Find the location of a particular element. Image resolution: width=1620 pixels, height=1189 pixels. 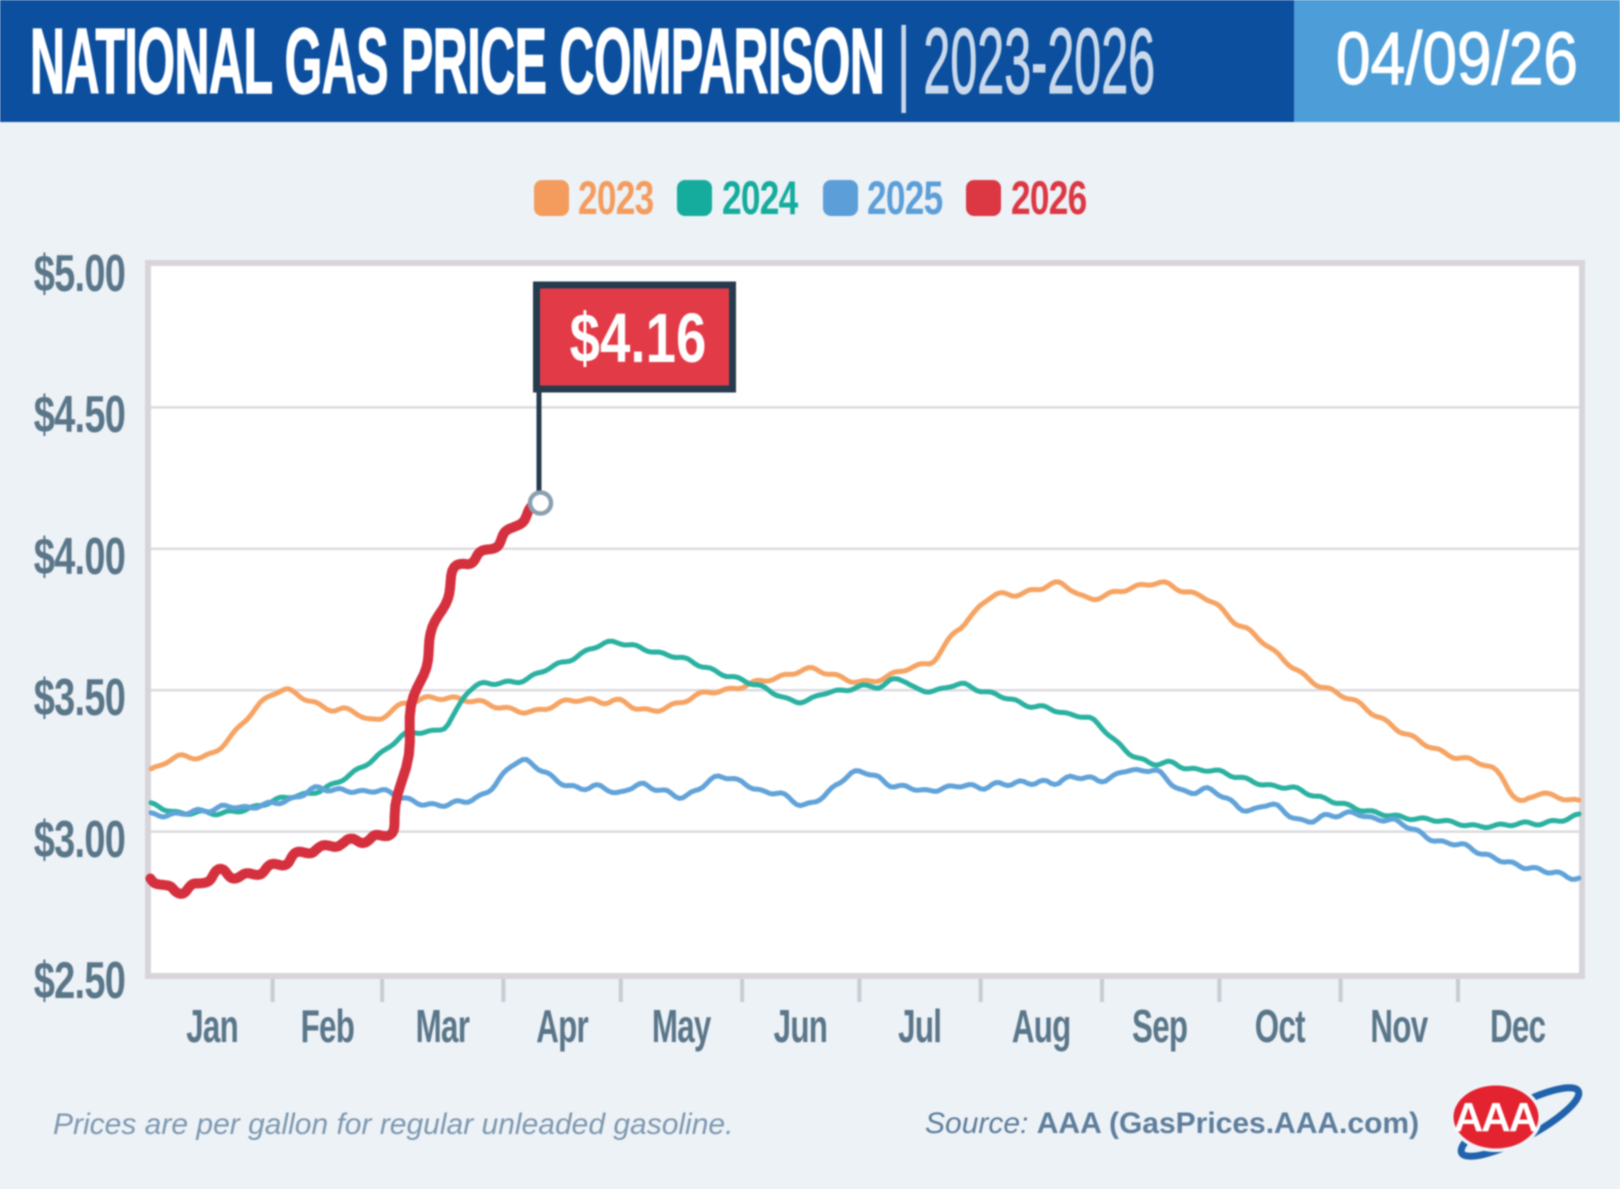

svg-text: AAA is located at coordinates (1496, 1117).